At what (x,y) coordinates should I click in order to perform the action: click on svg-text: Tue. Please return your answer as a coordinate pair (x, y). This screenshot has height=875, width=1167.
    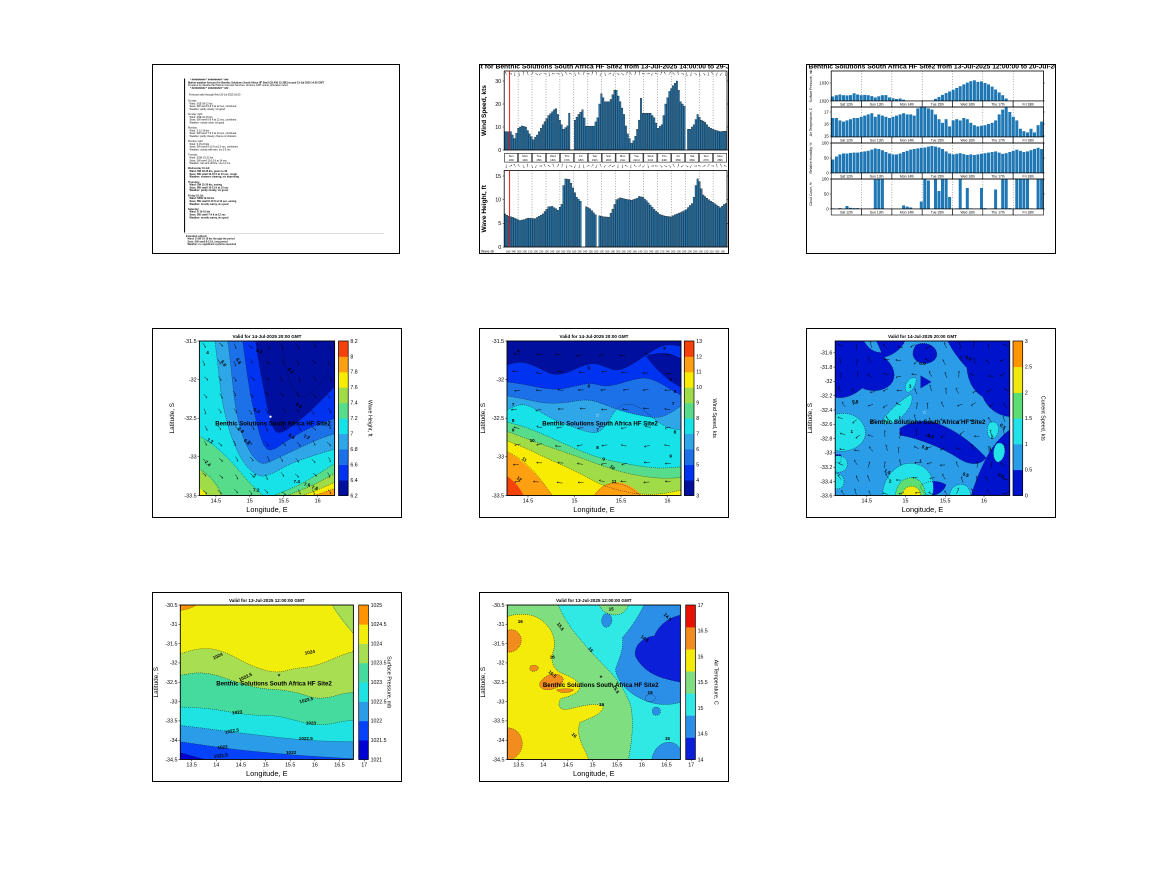
    Looking at the image, I should click on (539, 156).